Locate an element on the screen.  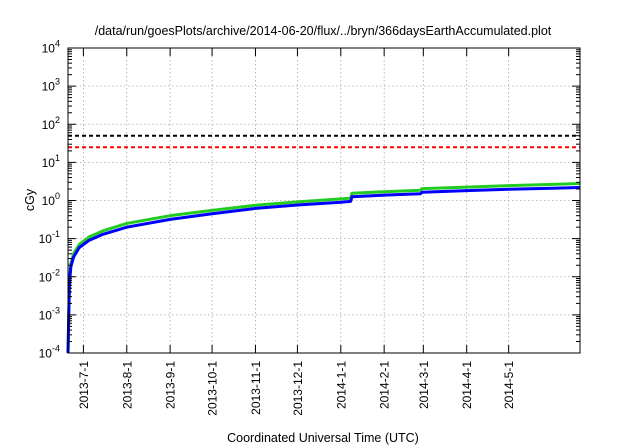
x-tick-label: 2014-5-1 is located at coordinates (509, 385).